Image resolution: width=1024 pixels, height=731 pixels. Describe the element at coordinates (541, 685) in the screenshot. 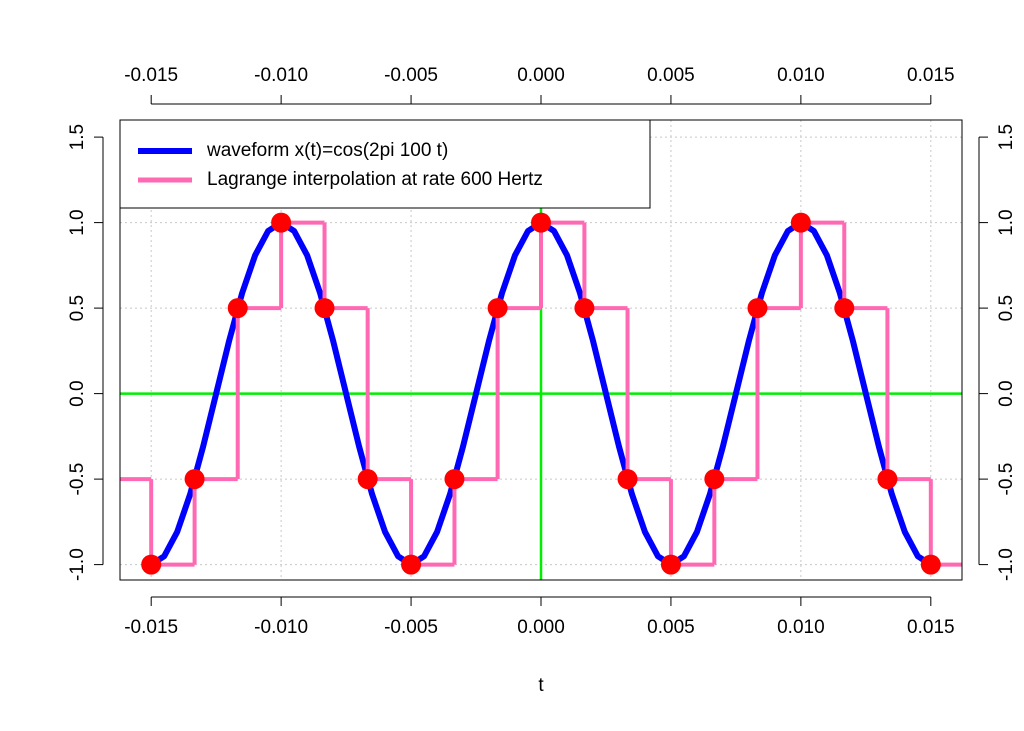

I see `x-axis-label: t` at that location.